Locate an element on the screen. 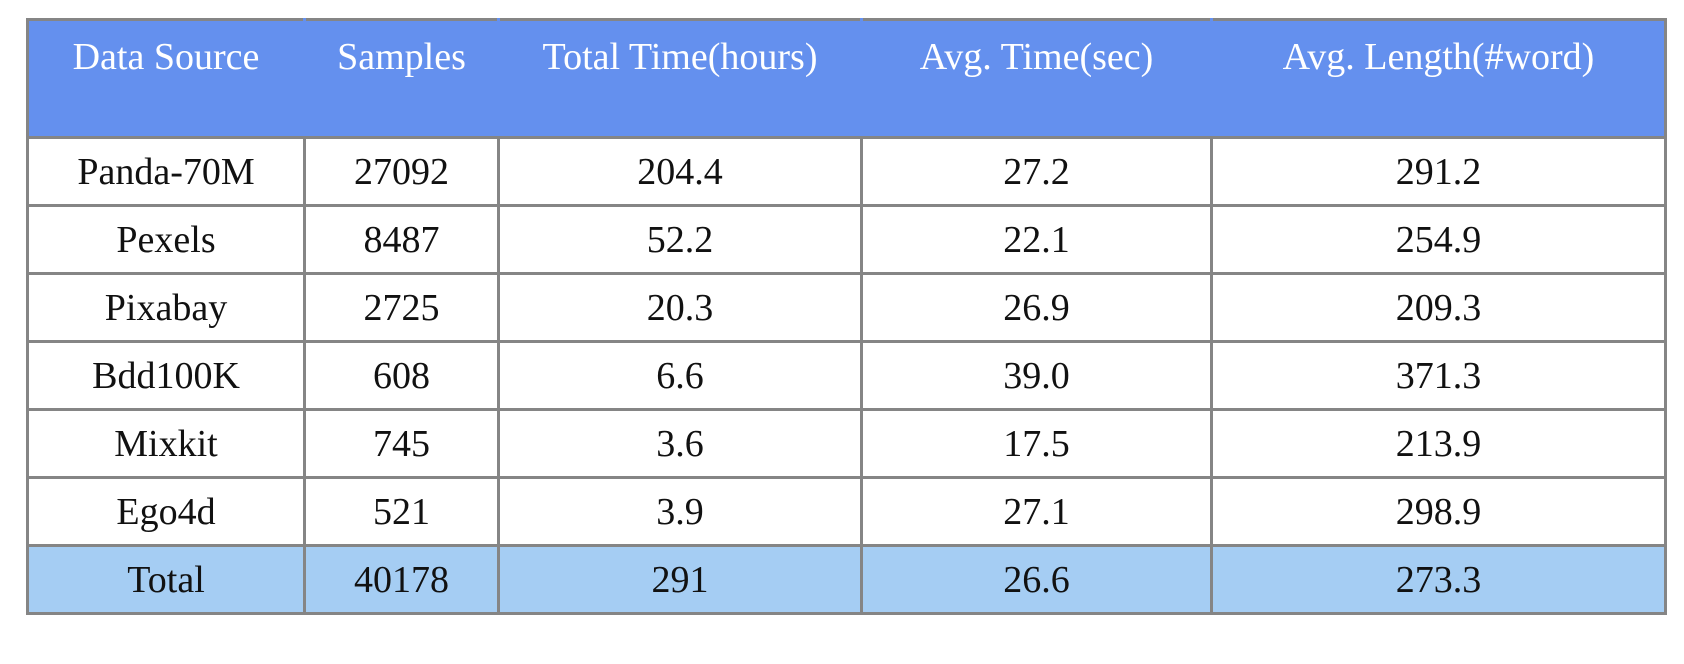  cell-samples: 27092 is located at coordinates (401, 171).